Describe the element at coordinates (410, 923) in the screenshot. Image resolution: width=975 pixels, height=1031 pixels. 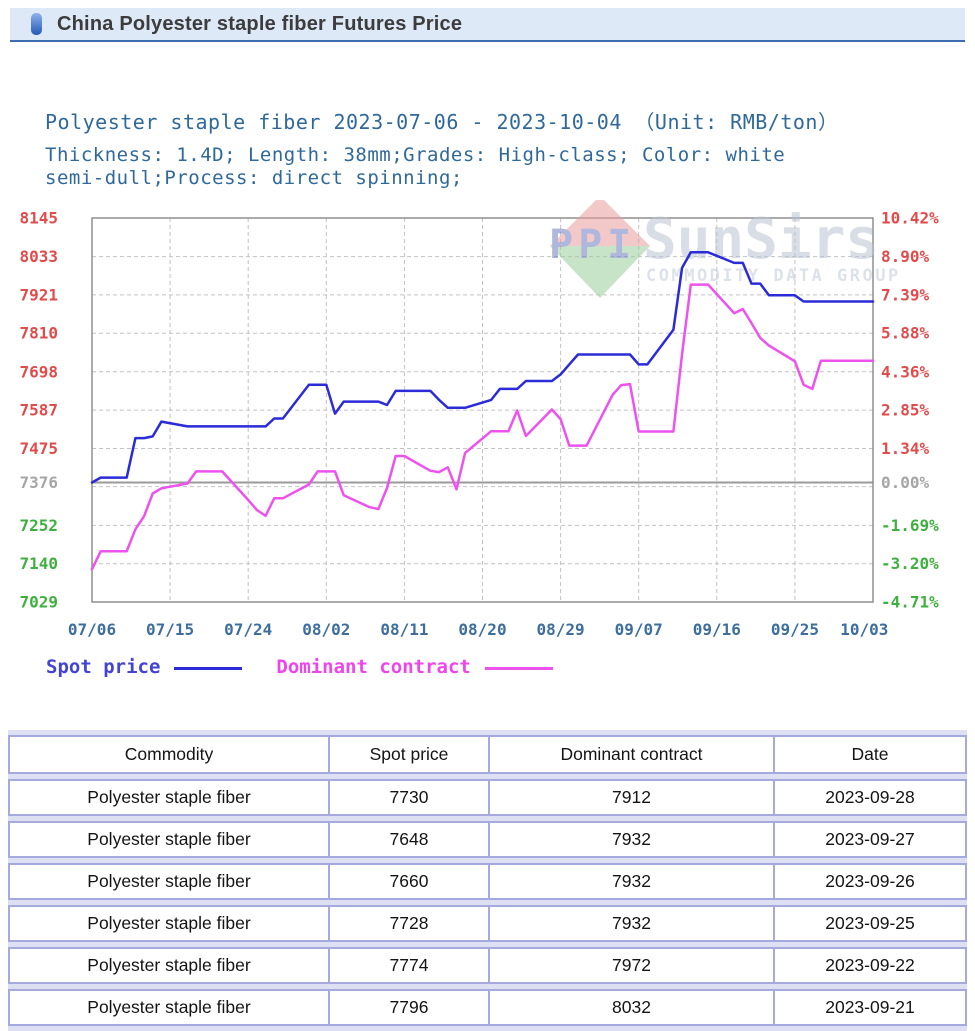
I see `table-cell: 7728` at that location.